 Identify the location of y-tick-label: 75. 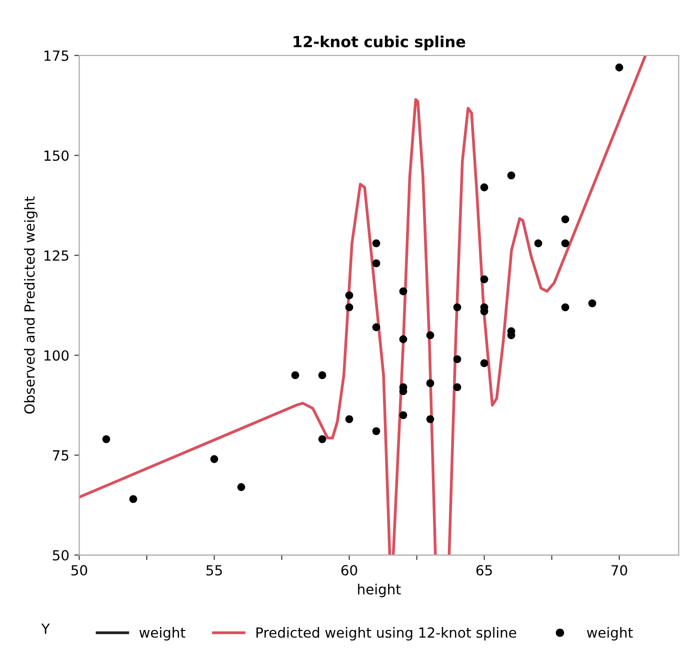
(60, 455).